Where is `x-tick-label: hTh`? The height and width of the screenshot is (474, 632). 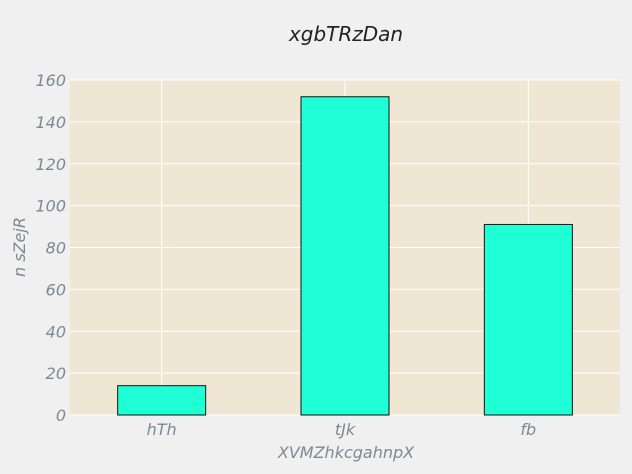 x-tick-label: hTh is located at coordinates (162, 429).